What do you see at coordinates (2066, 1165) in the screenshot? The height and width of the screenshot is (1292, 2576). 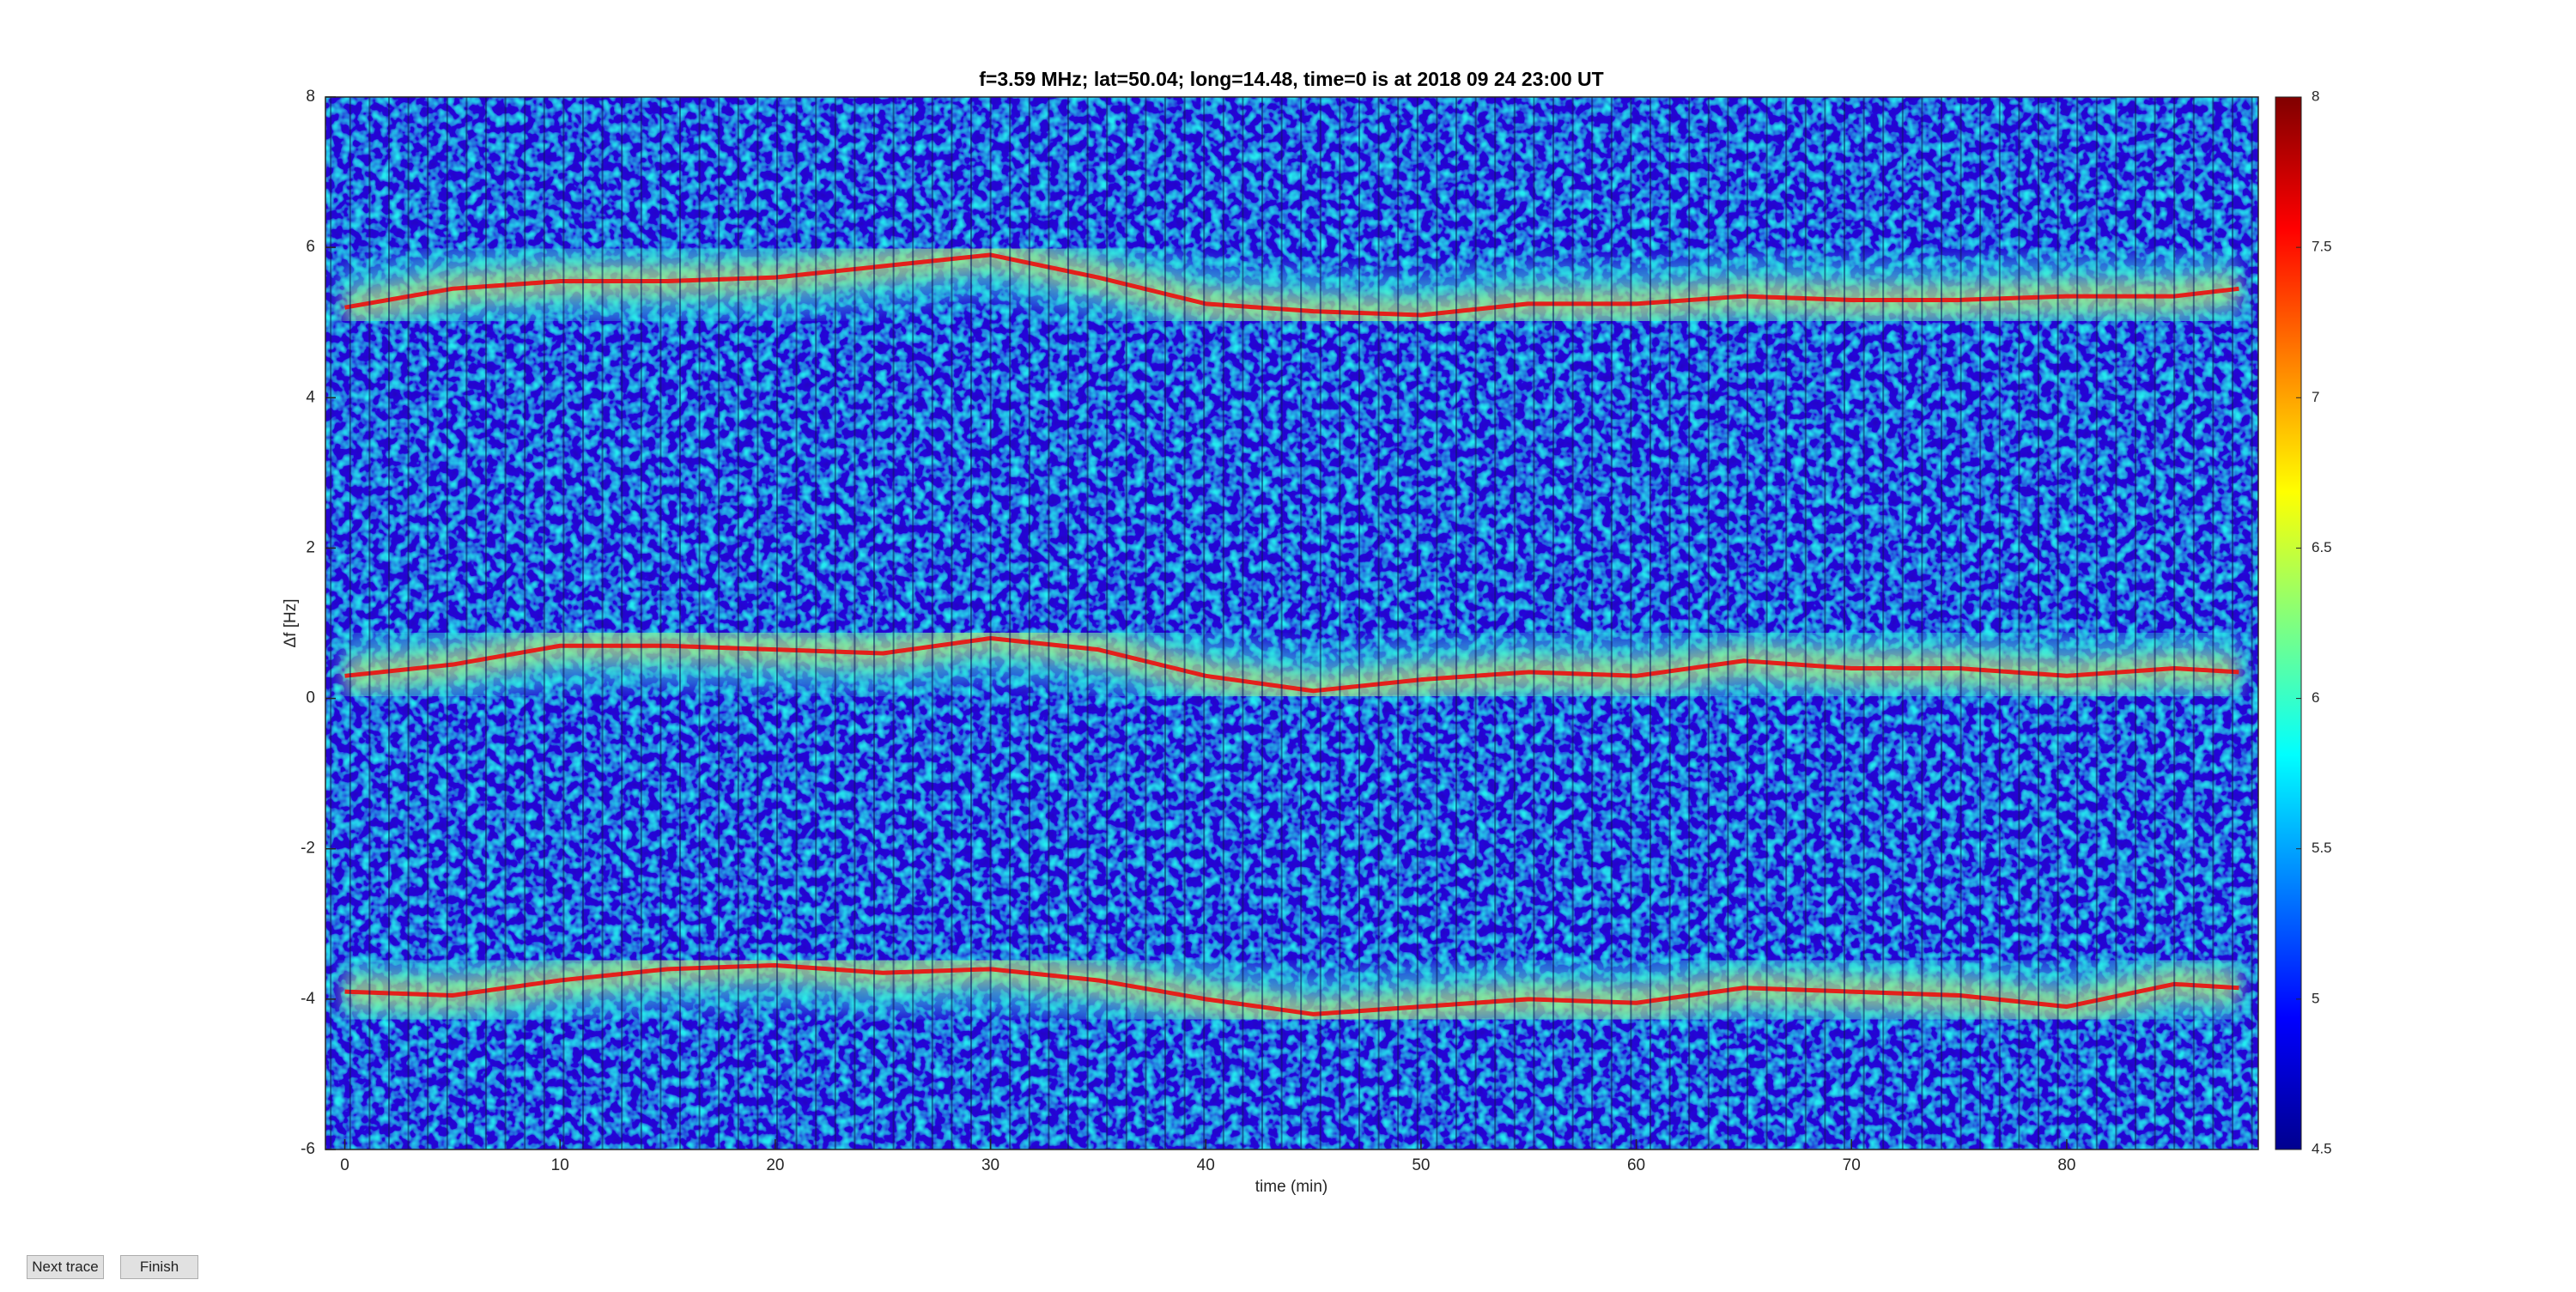 I see `x-tick-label: 80` at bounding box center [2066, 1165].